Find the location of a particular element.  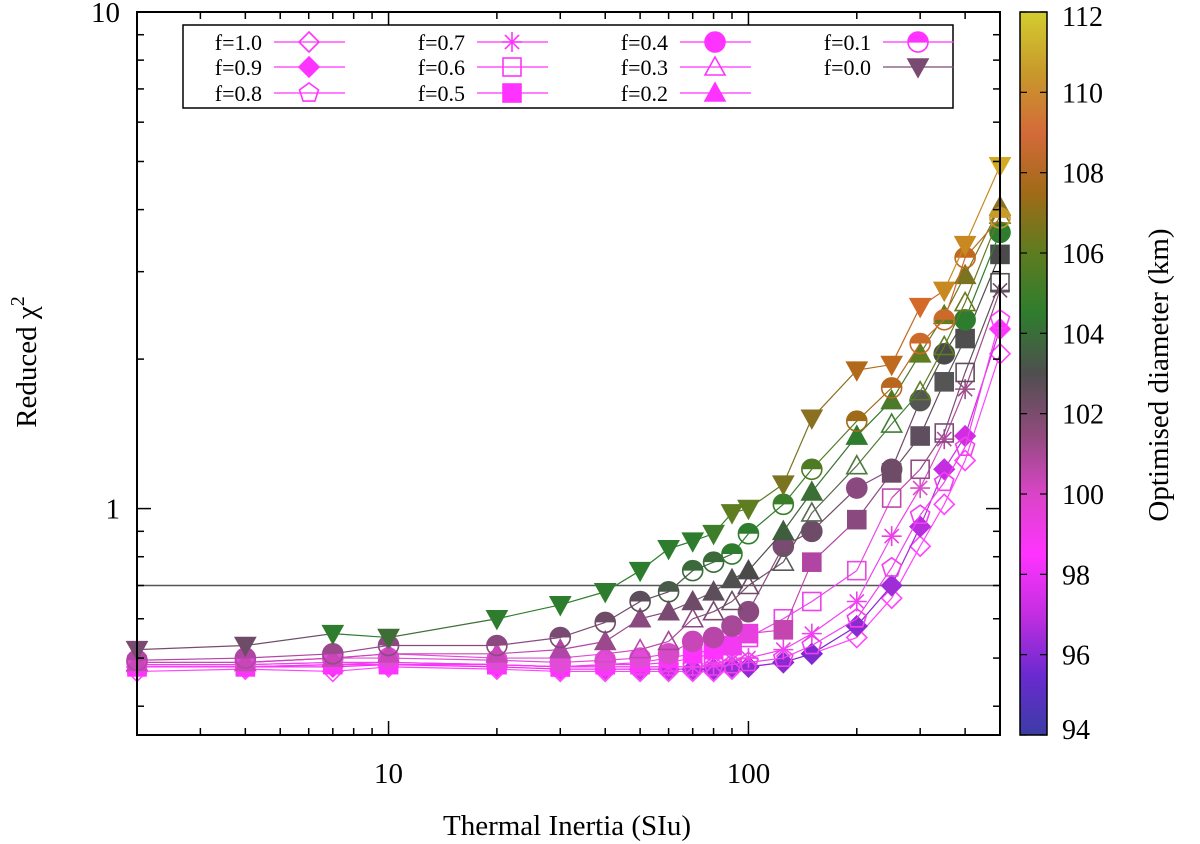

legend-entry: f=1.0 is located at coordinates (280, 42).